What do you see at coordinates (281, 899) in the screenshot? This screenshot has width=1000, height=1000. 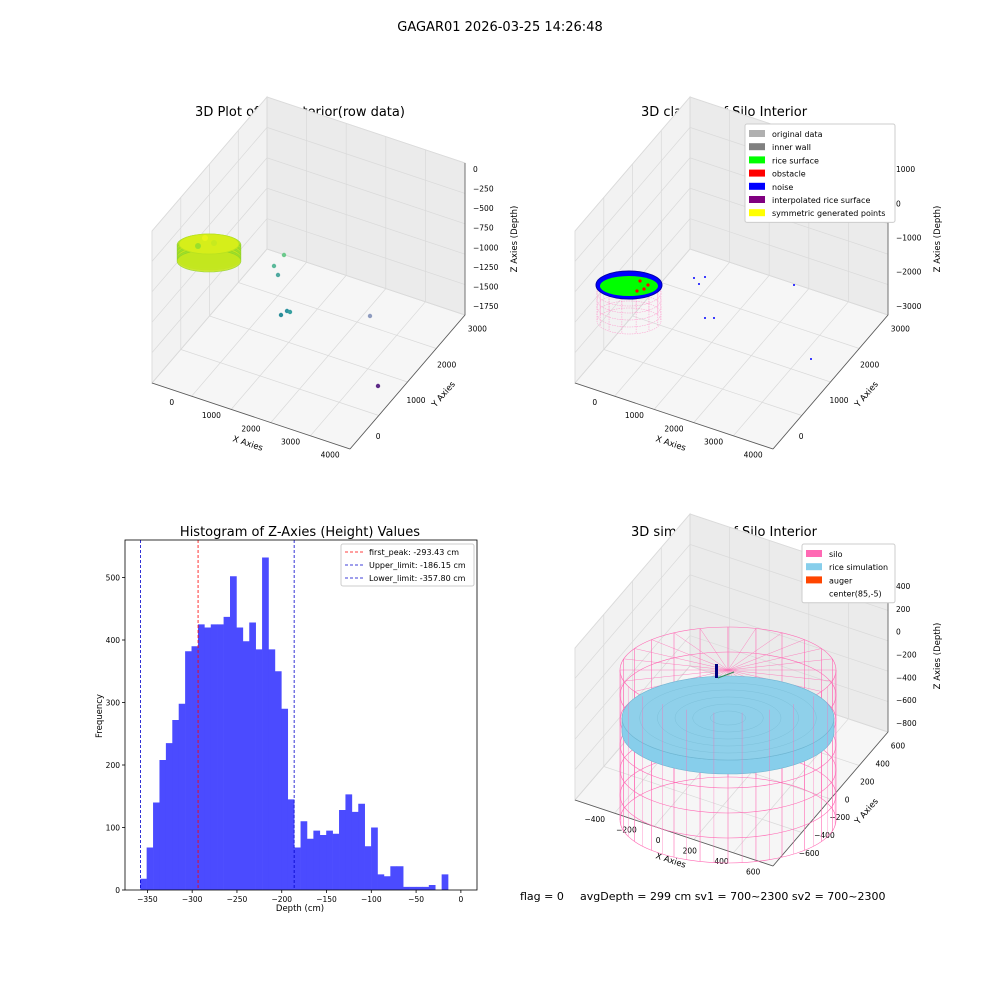 I see `histogram-x-tick-label: −200` at bounding box center [281, 899].